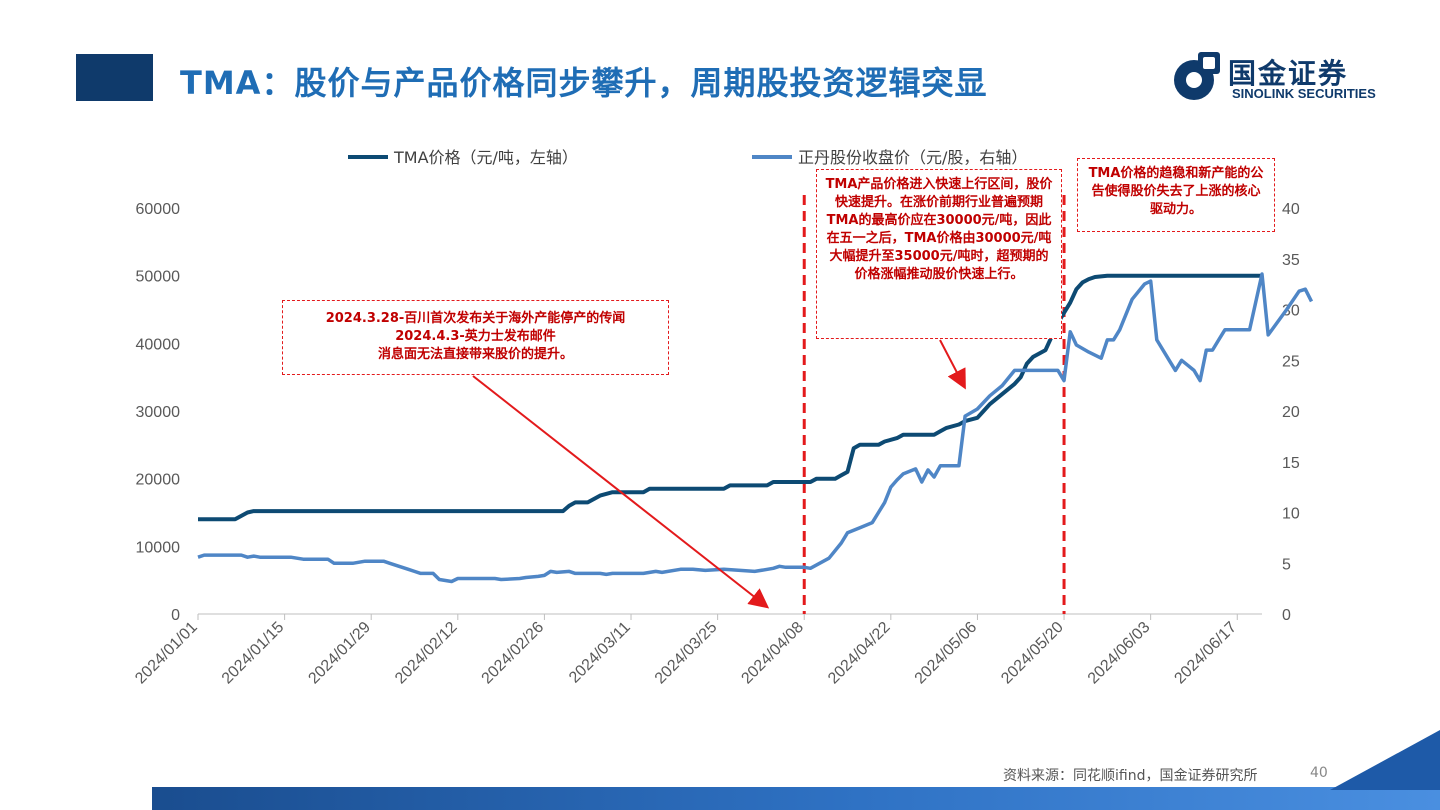 The width and height of the screenshot is (1440, 810). What do you see at coordinates (426, 653) in the screenshot?
I see `x-tick-label: 2024/02/12` at bounding box center [426, 653].